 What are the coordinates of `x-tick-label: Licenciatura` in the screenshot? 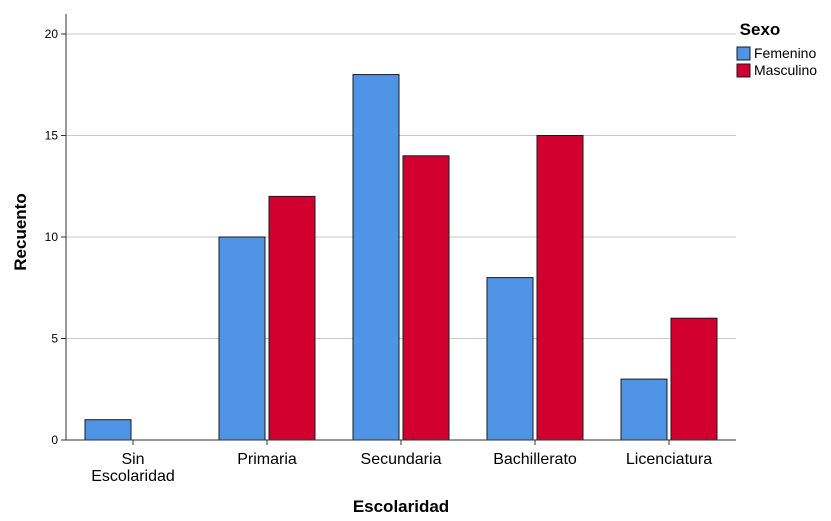 It's located at (669, 459).